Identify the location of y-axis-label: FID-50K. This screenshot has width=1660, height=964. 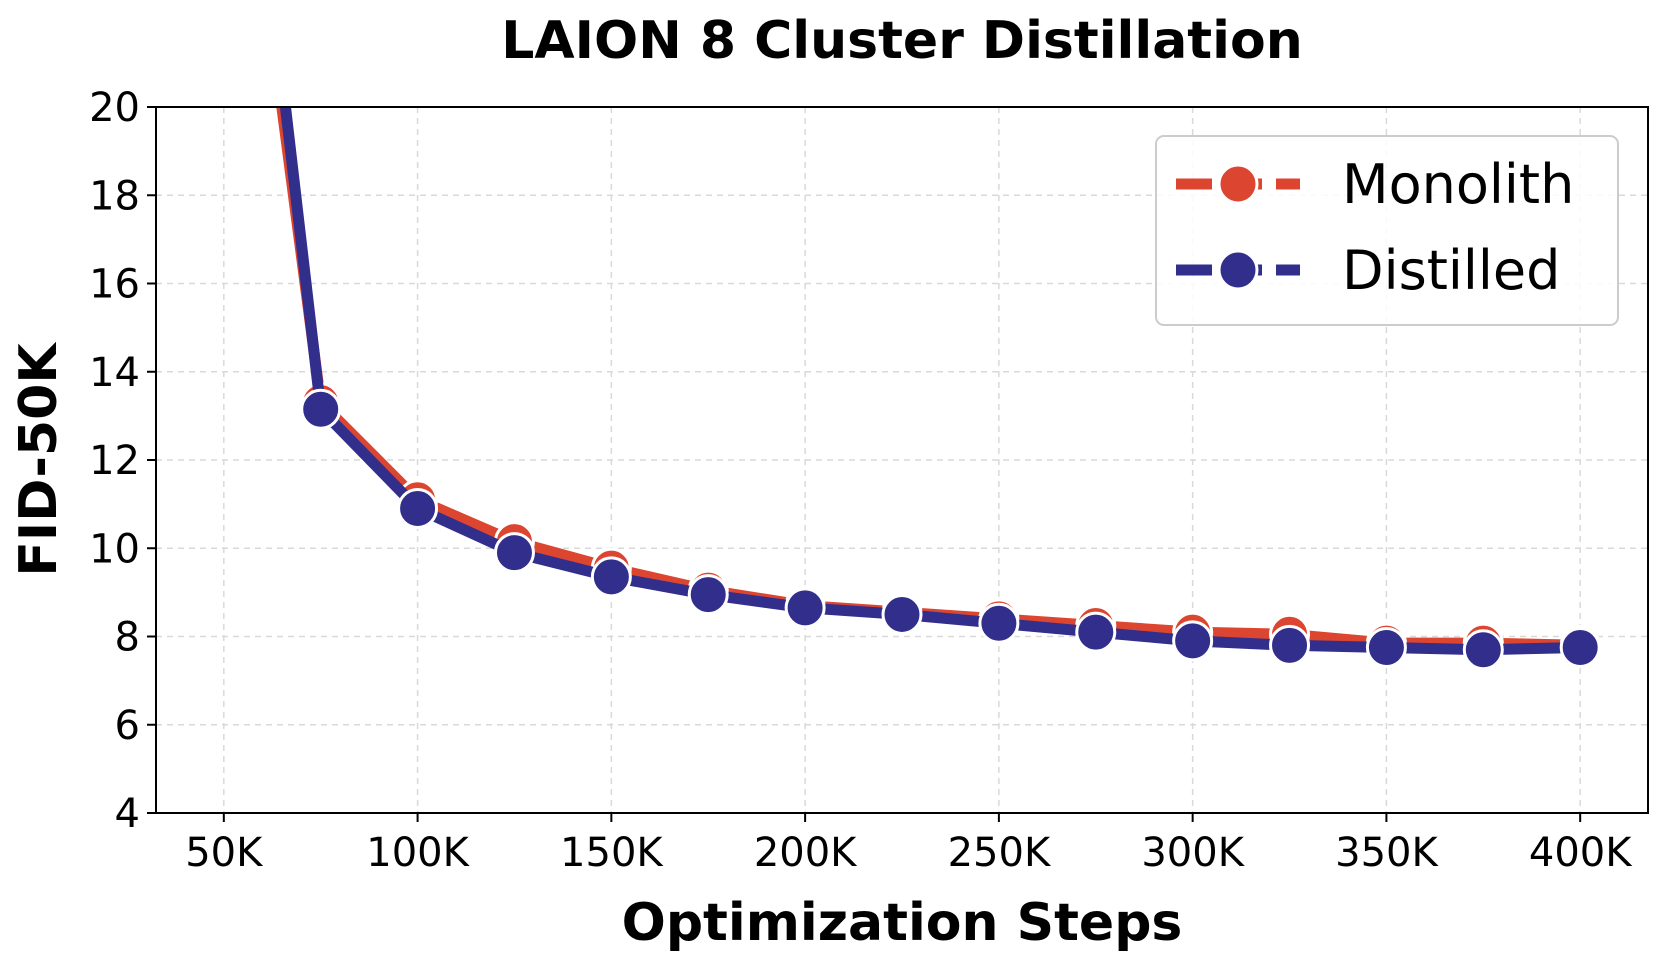
(39, 459).